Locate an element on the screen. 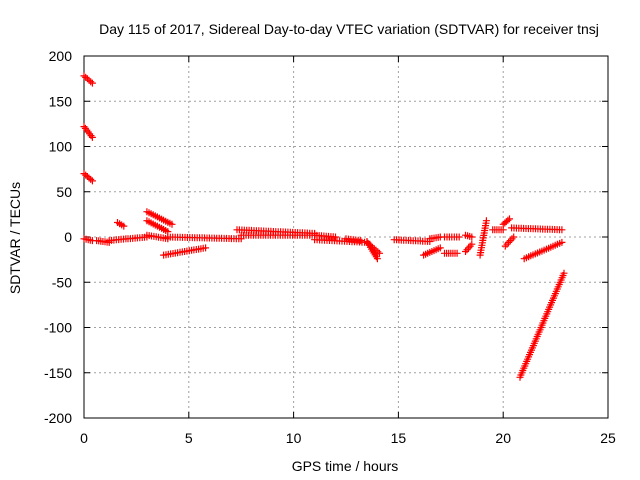  x-tick-label-3: 15 is located at coordinates (399, 438).